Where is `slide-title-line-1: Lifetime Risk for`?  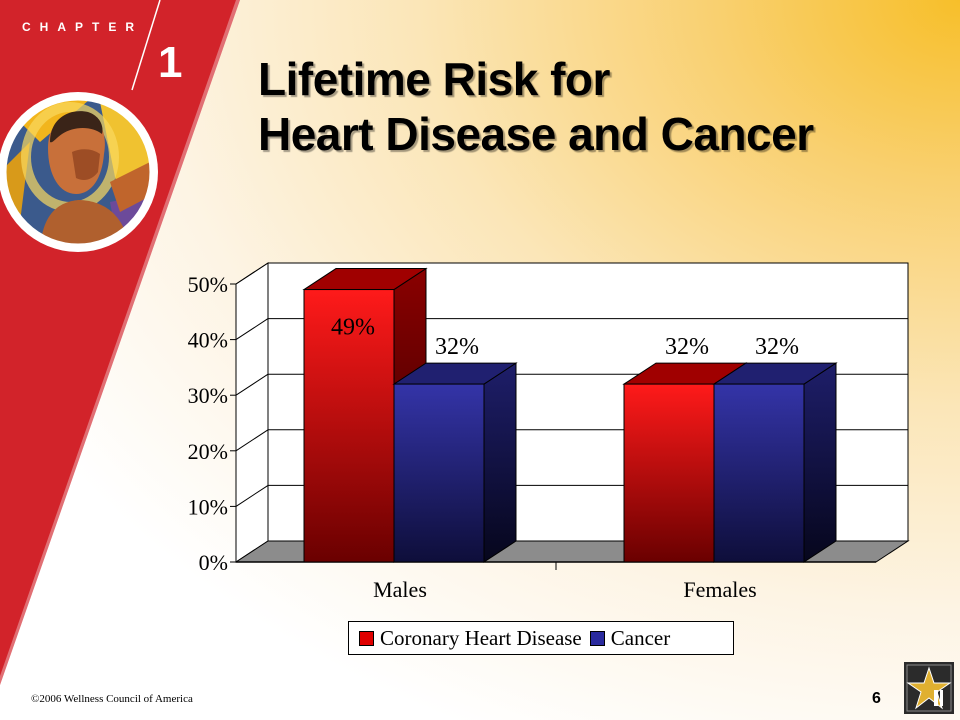 slide-title-line-1: Lifetime Risk for is located at coordinates (434, 79).